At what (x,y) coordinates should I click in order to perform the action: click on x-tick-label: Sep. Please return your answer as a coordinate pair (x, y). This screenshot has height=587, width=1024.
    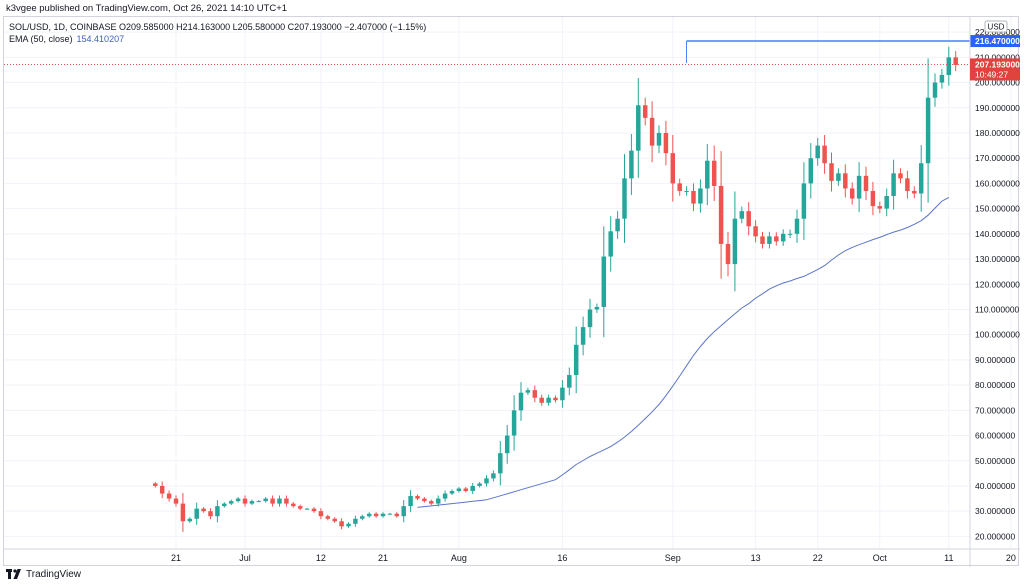
    Looking at the image, I should click on (673, 558).